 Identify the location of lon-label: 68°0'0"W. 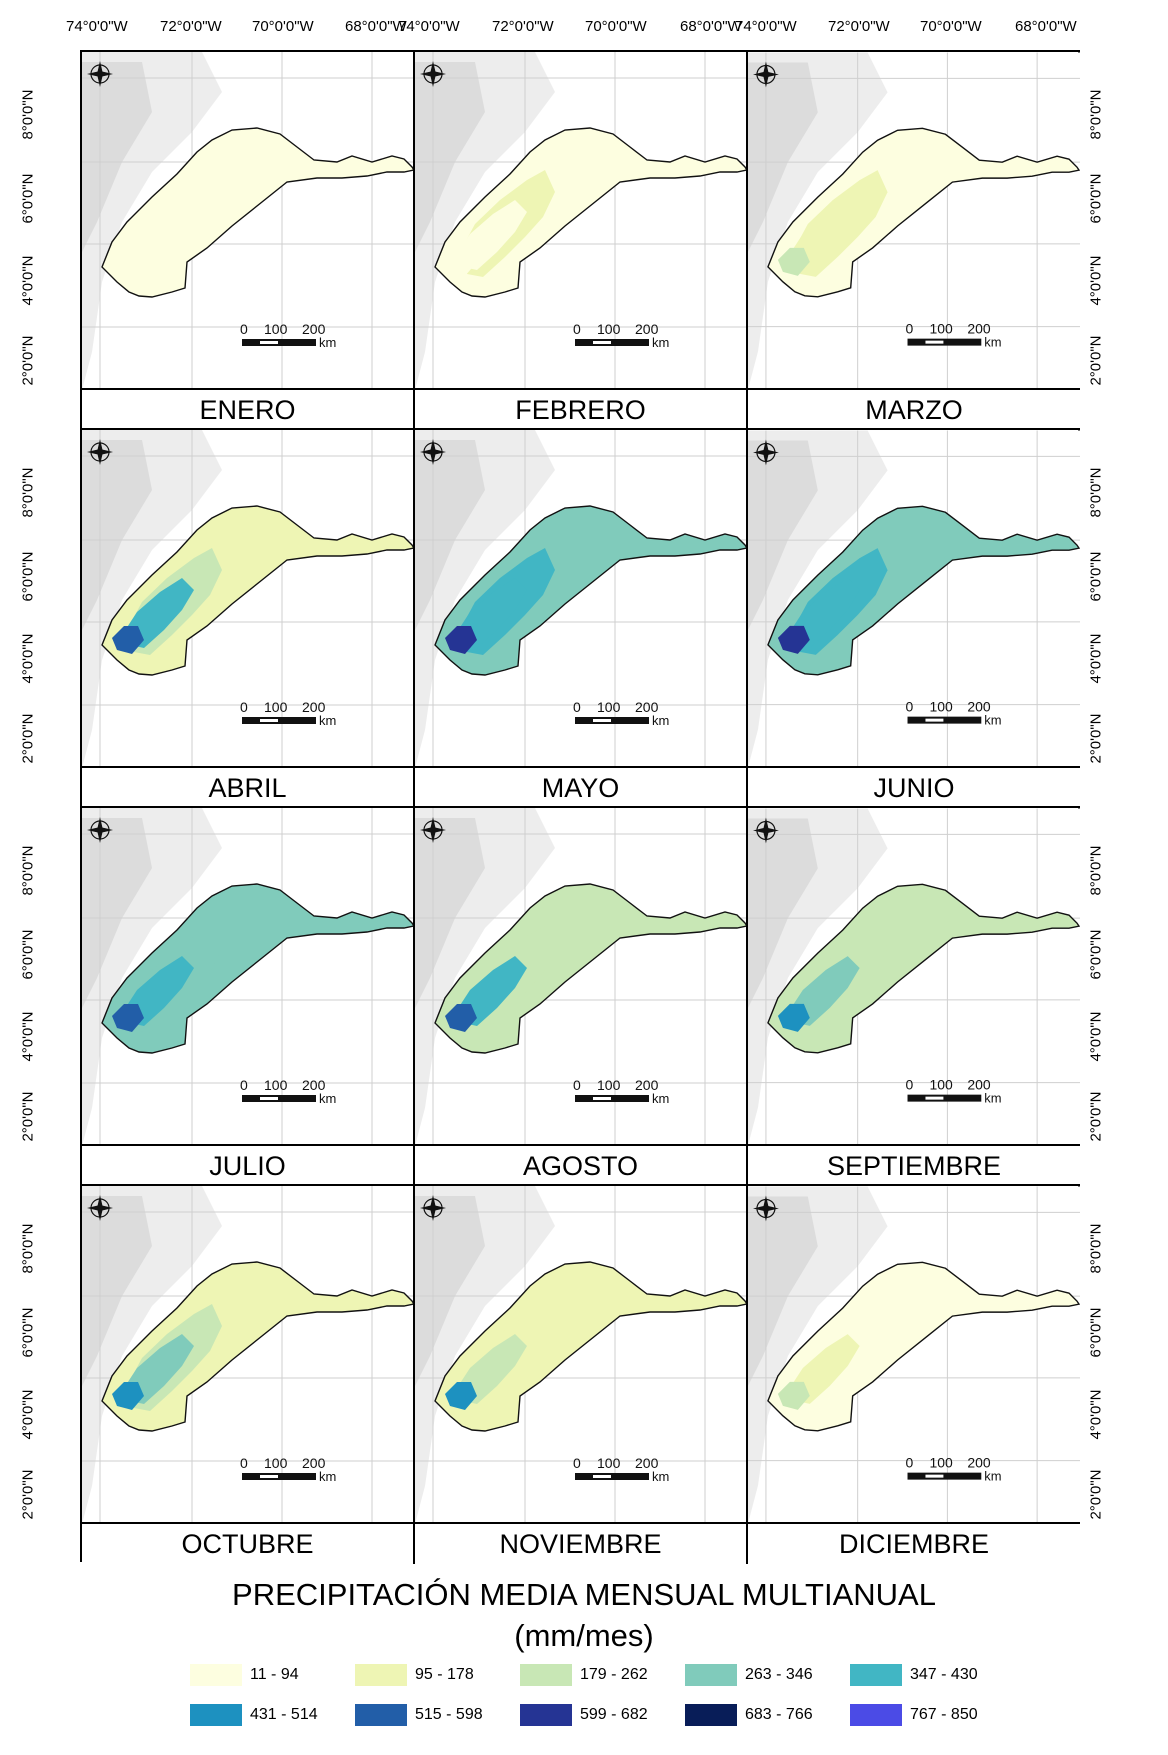
(376, 26).